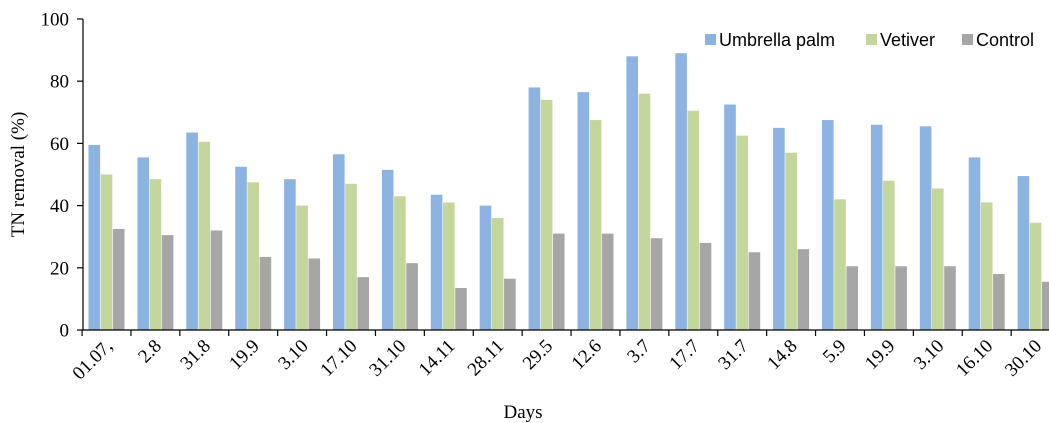  Describe the element at coordinates (733, 355) in the screenshot. I see `x-tick-label: 31.7` at that location.